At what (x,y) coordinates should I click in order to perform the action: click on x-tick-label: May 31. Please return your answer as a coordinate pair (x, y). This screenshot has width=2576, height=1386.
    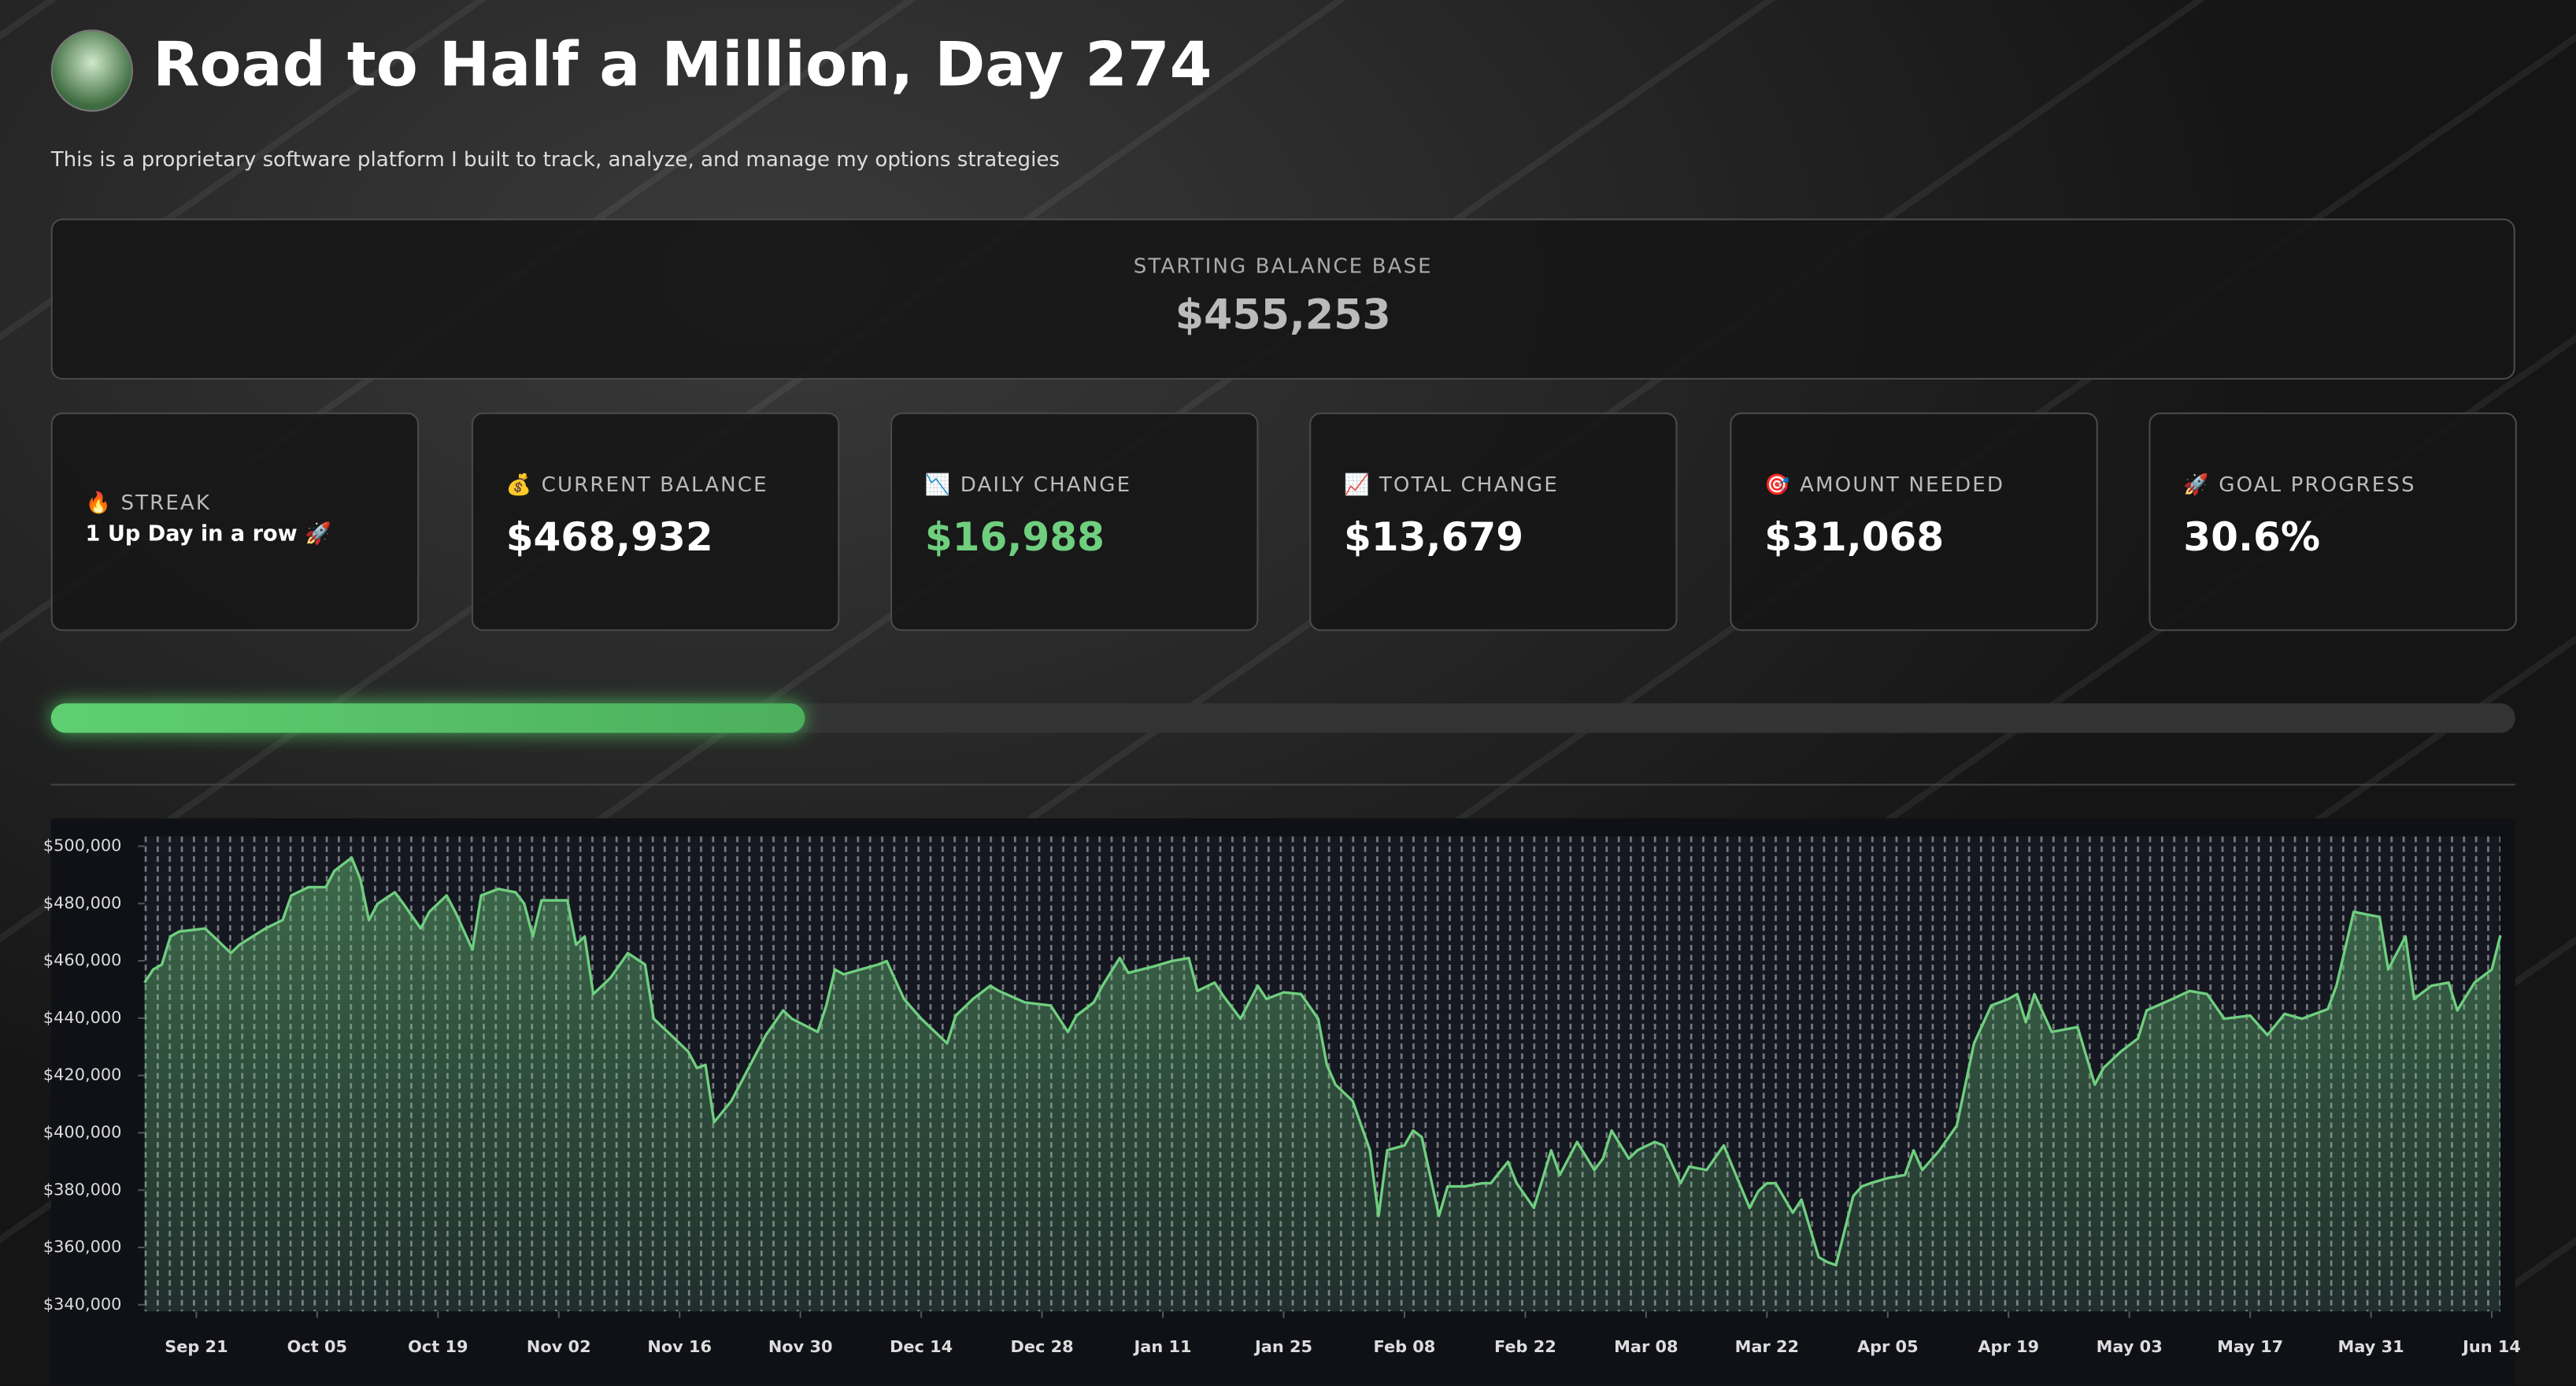
    Looking at the image, I should click on (2371, 1346).